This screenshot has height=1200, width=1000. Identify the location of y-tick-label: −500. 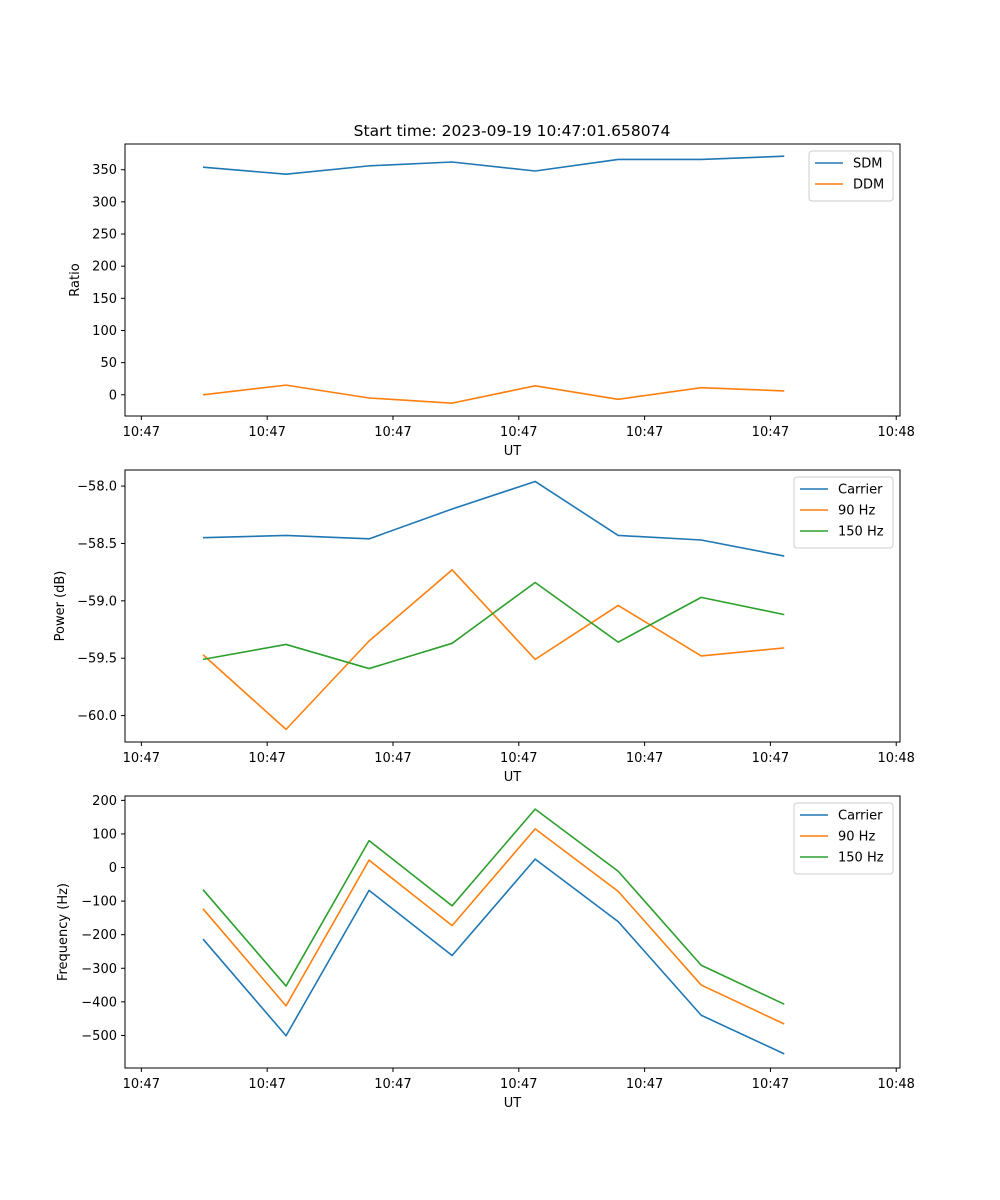
(99, 1036).